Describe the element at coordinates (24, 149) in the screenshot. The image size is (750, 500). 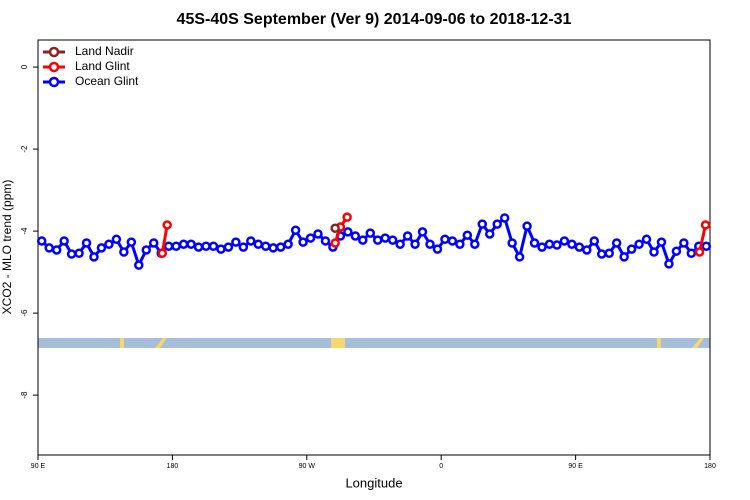
I see `y-tick-label: -2` at that location.